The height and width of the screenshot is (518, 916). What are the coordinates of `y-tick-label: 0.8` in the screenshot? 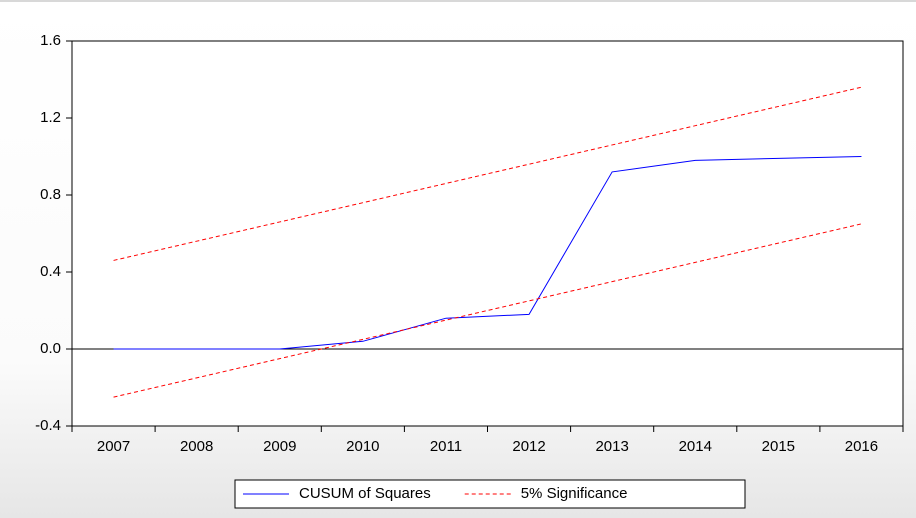 It's located at (50, 194).